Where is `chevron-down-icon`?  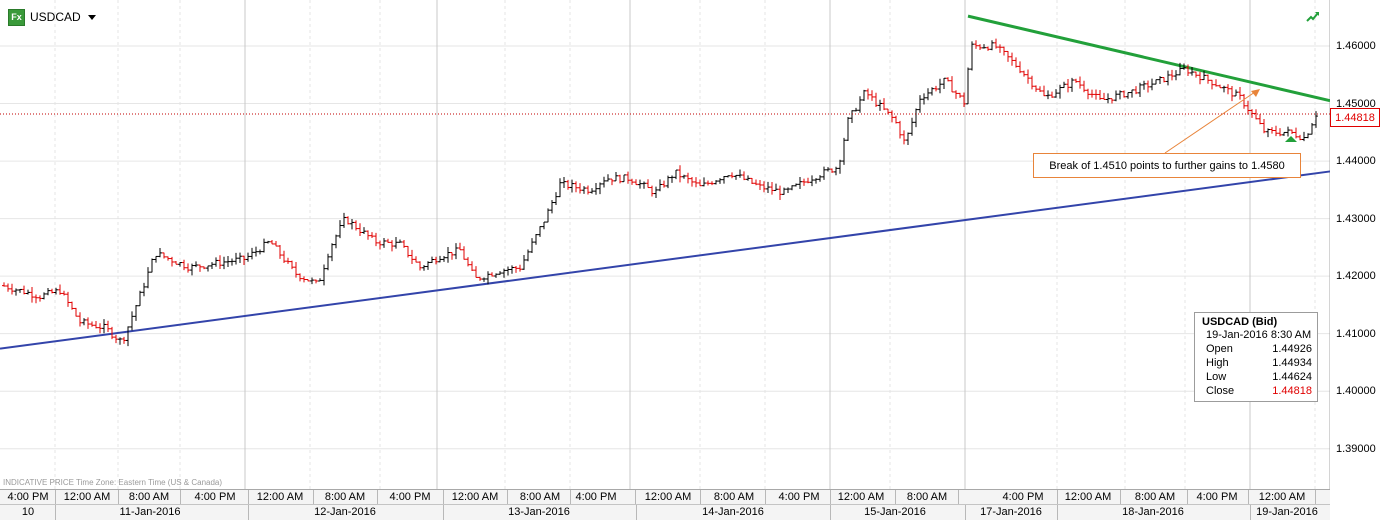
chevron-down-icon is located at coordinates (91, 17).